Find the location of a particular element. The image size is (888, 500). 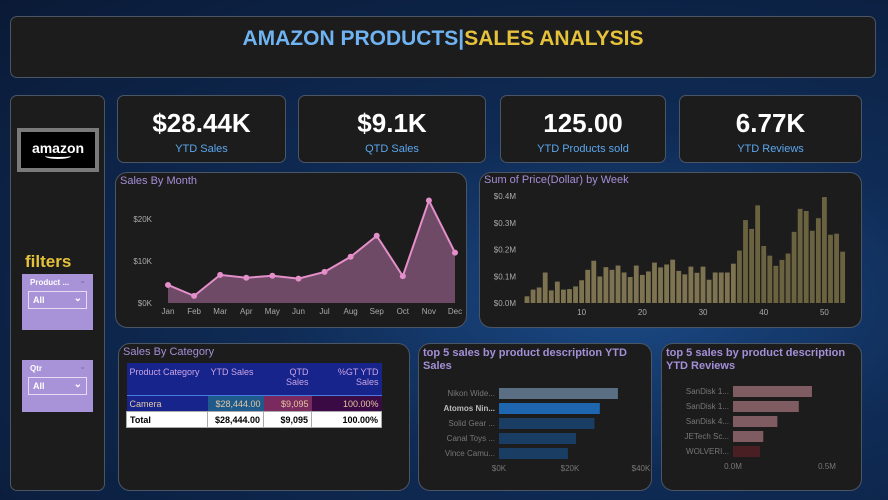

qtr-slicer: Qtr ⌄ All ⌄ is located at coordinates (57, 386).